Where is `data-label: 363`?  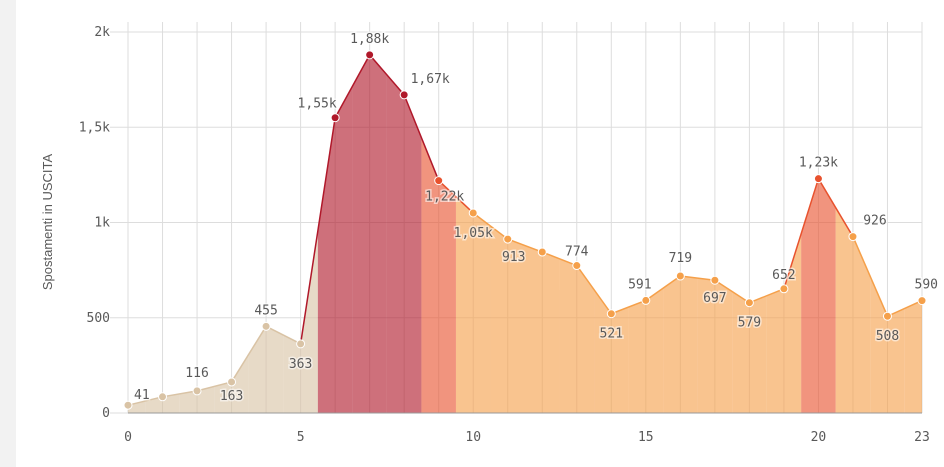
data-label: 363 is located at coordinates (300, 364).